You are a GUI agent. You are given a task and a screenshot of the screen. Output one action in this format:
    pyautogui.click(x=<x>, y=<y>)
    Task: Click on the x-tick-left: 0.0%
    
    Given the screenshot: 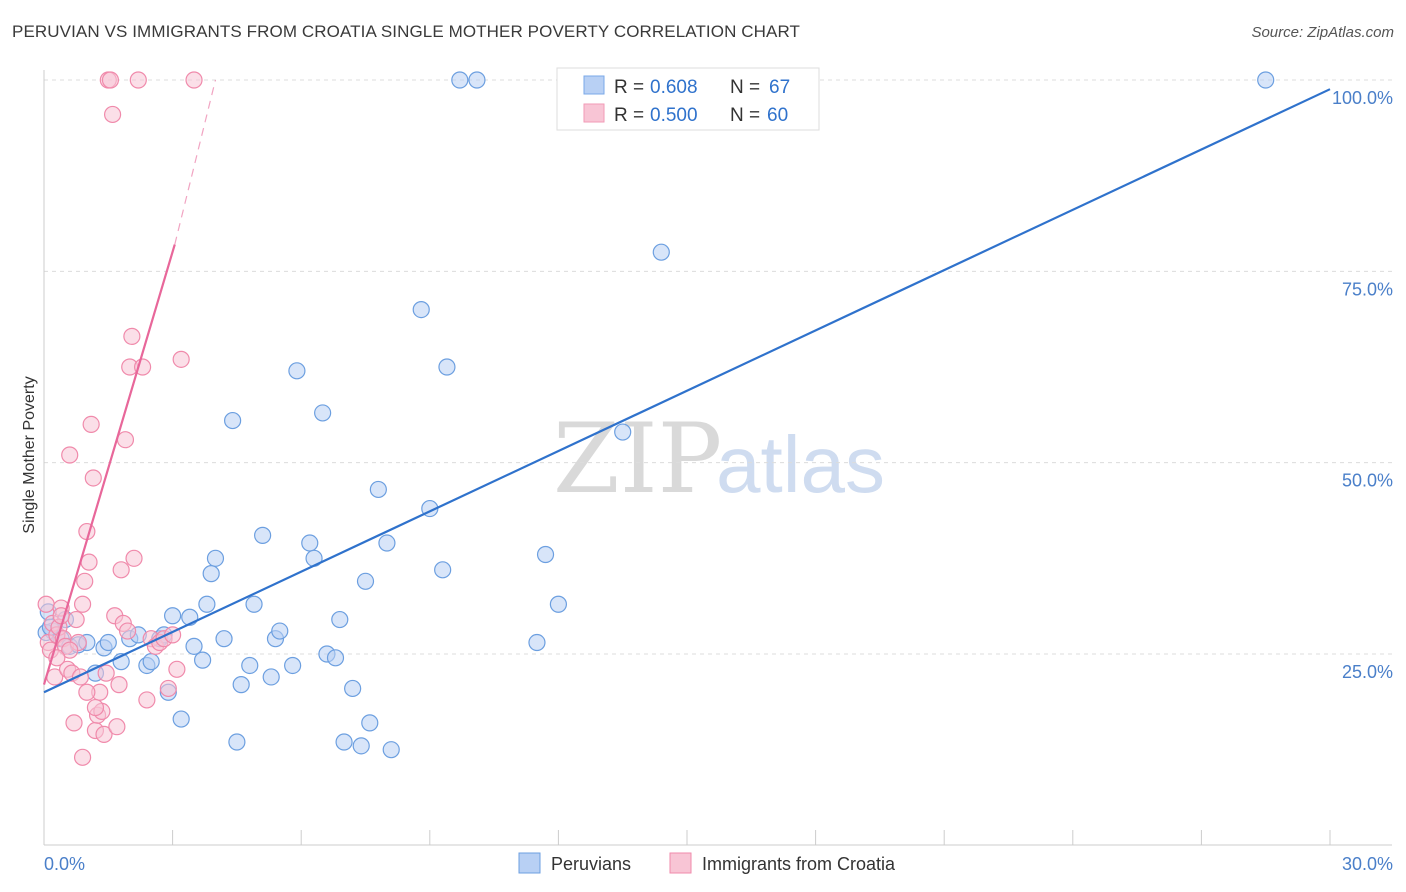 What is the action you would take?
    pyautogui.click(x=64, y=864)
    